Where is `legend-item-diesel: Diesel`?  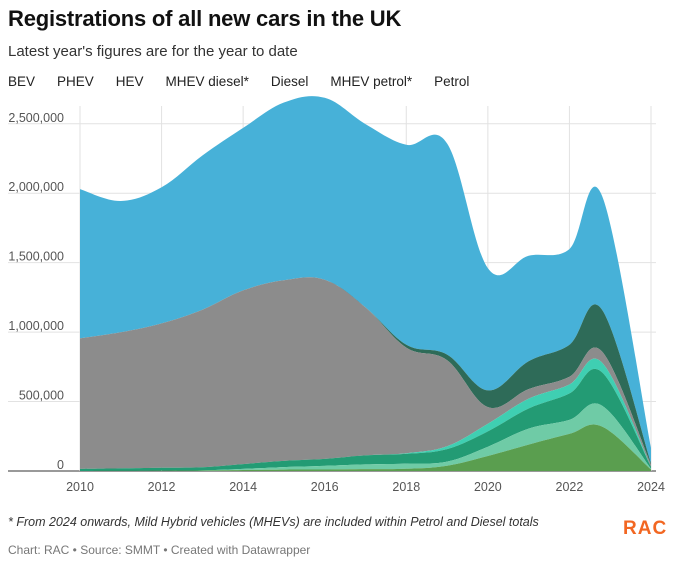
legend-item-diesel: Diesel is located at coordinates (290, 81).